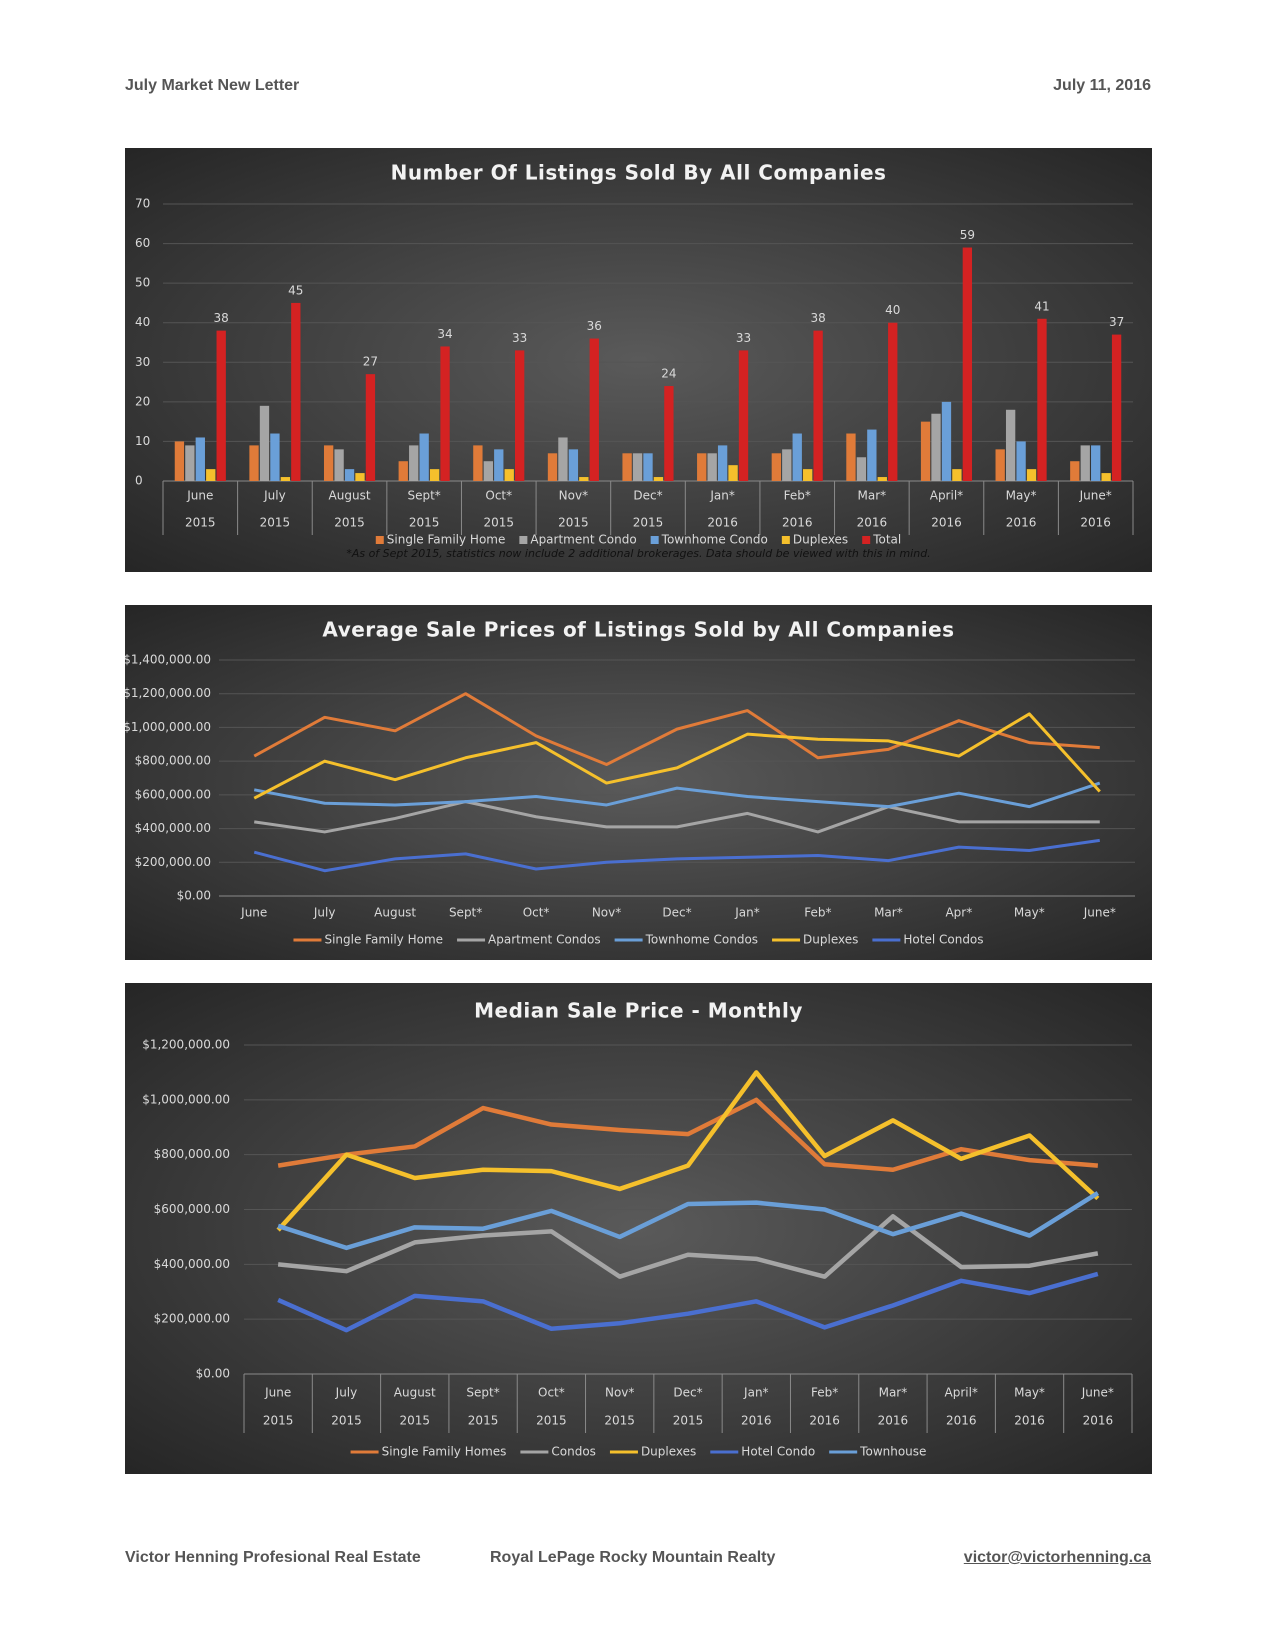  I want to click on y-tick-label: 10, so click(142, 441).